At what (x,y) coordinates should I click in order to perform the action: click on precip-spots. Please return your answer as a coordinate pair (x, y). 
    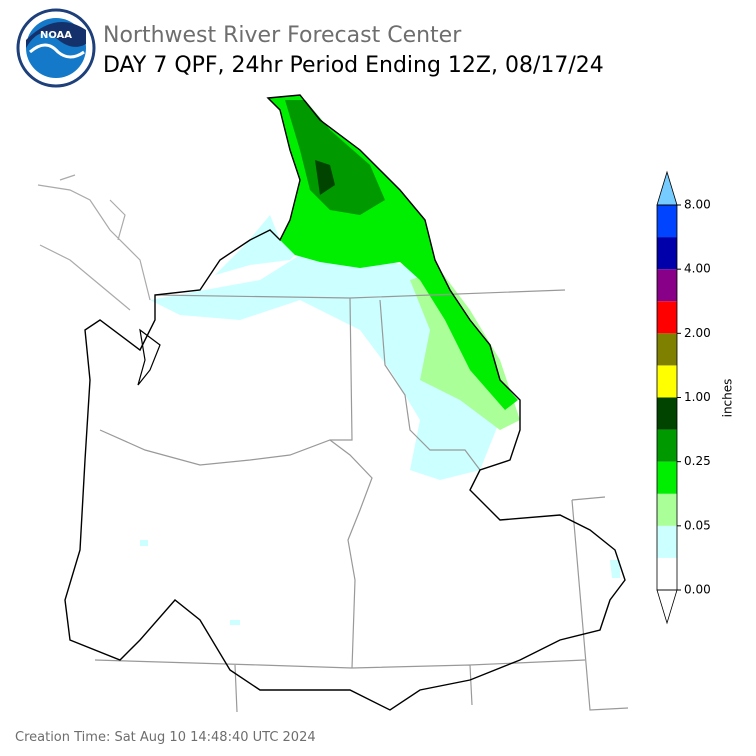
    Looking at the image, I should click on (380, 582).